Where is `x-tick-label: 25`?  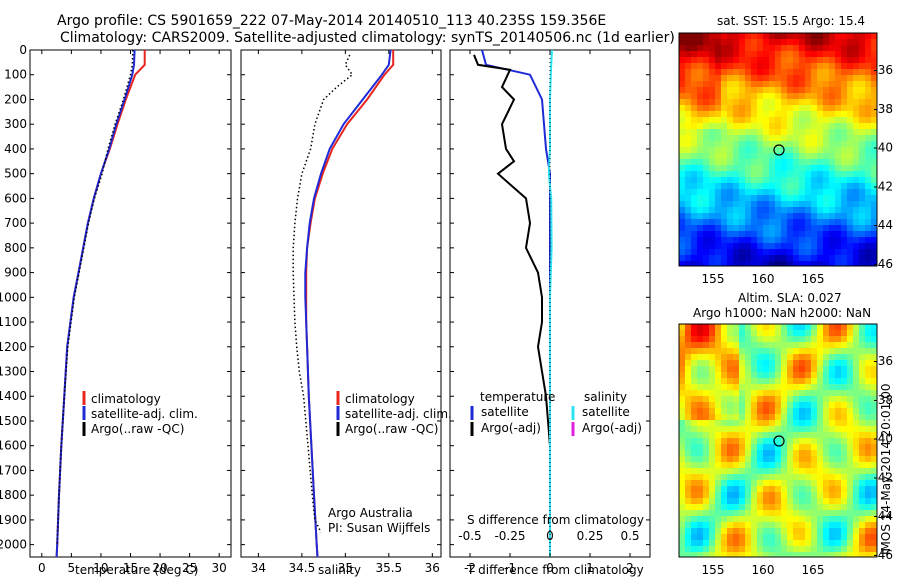 x-tick-label: 25 is located at coordinates (189, 568).